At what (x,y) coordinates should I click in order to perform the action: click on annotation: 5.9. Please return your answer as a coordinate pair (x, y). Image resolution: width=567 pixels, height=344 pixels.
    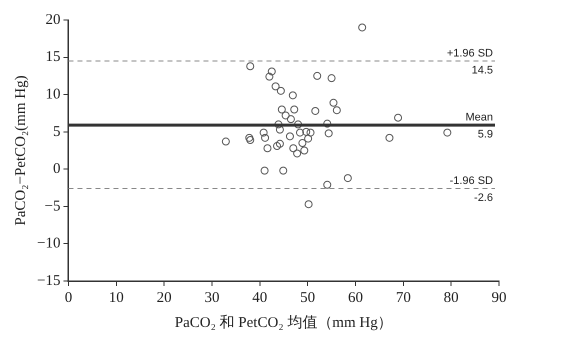
    Looking at the image, I should click on (485, 134).